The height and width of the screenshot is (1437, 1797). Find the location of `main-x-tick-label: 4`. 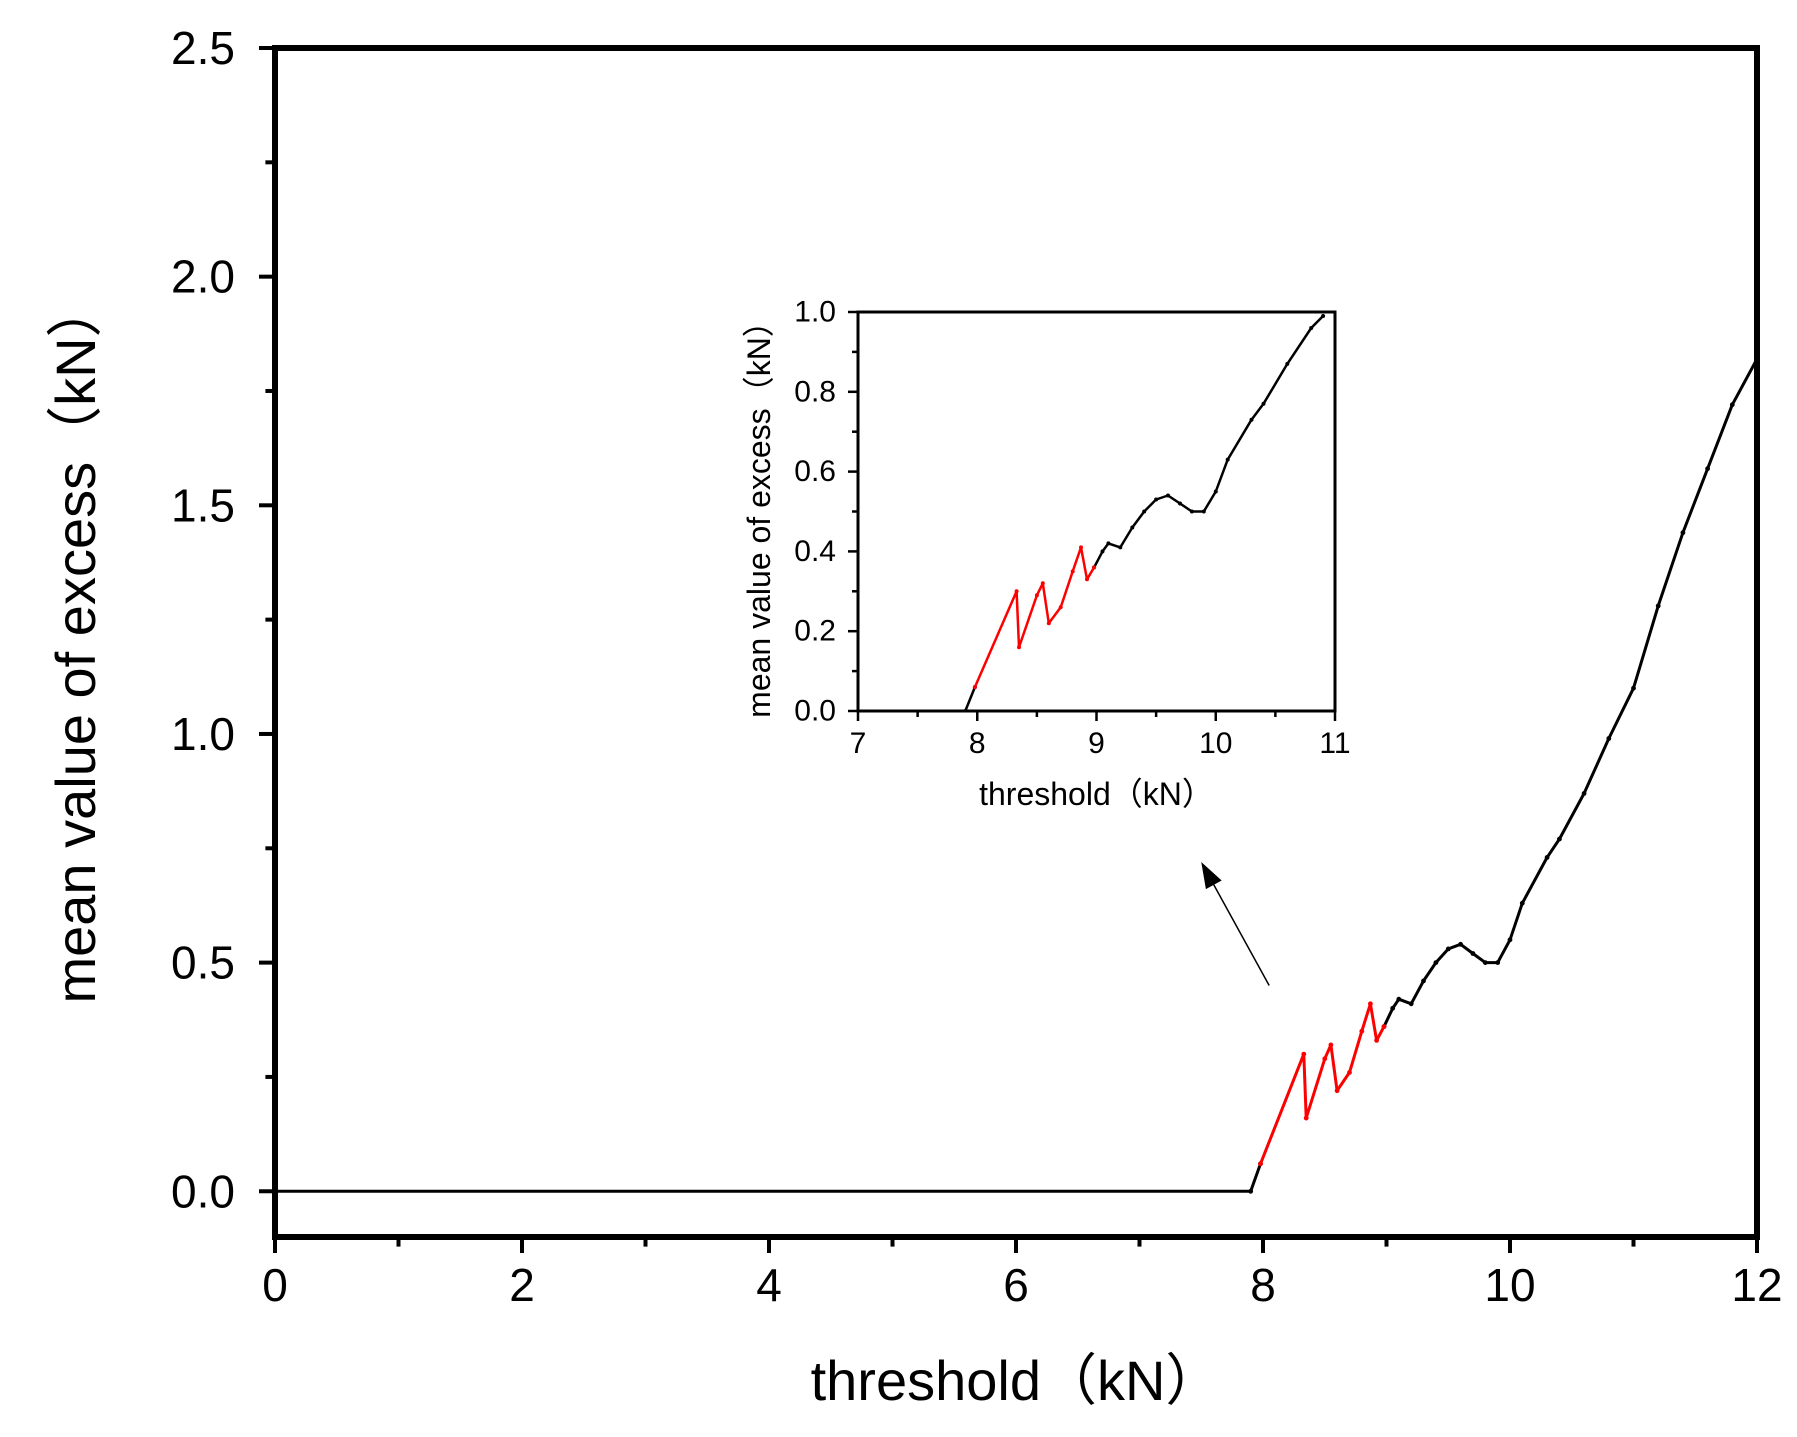

main-x-tick-label: 4 is located at coordinates (769, 1285).